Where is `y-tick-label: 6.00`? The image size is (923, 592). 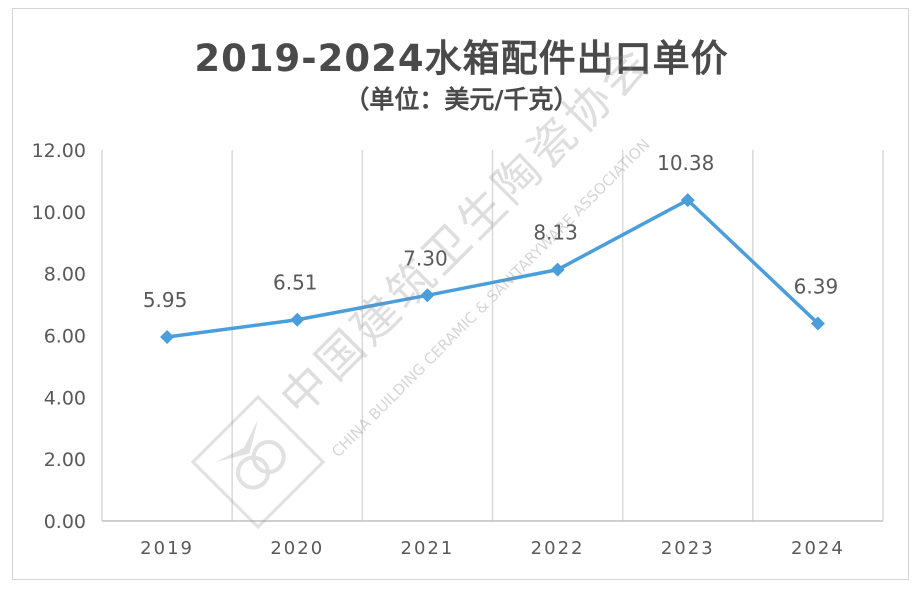
y-tick-label: 6.00 is located at coordinates (65, 337).